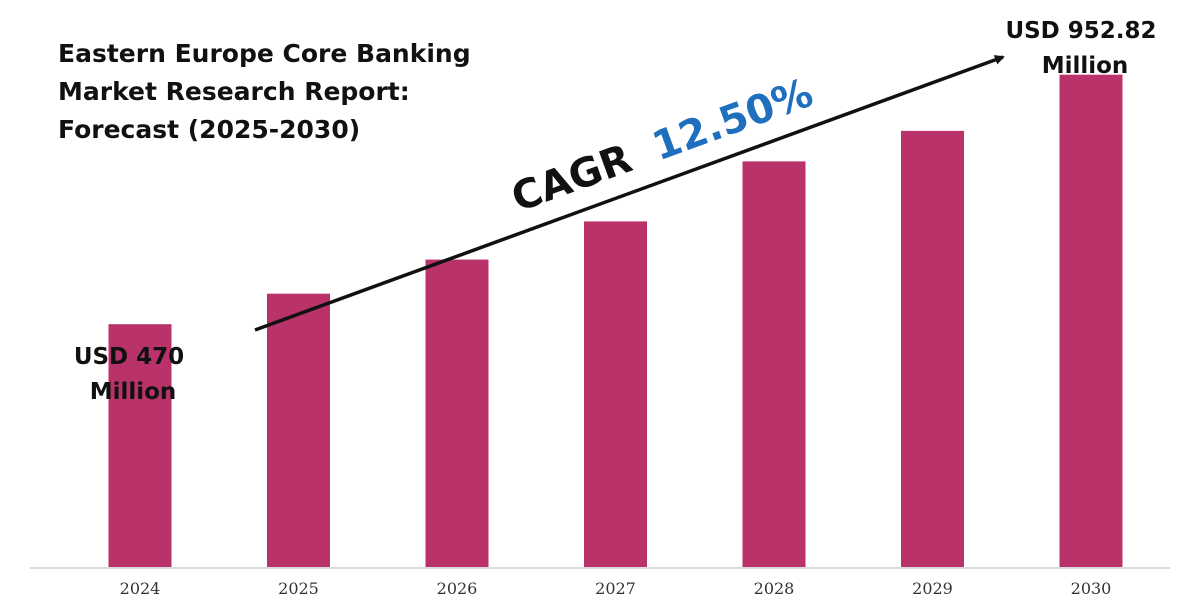  What do you see at coordinates (1080, 31) in the screenshot?
I see `end-value-line-1: USD 952.82` at bounding box center [1080, 31].